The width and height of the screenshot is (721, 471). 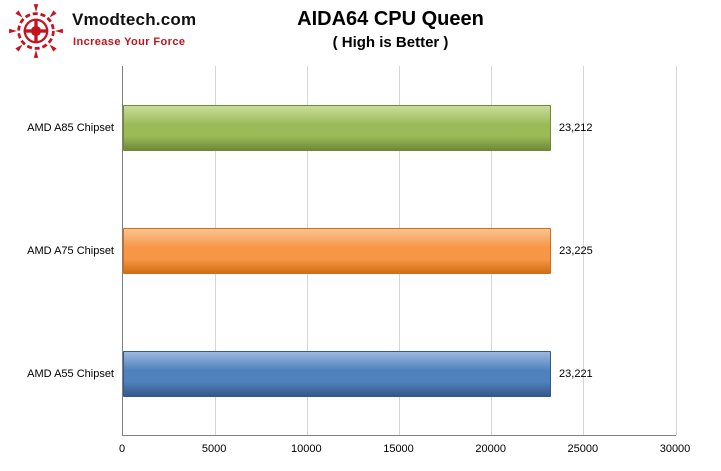 I want to click on category-label: AMD A55 Chipset, so click(x=70, y=373).